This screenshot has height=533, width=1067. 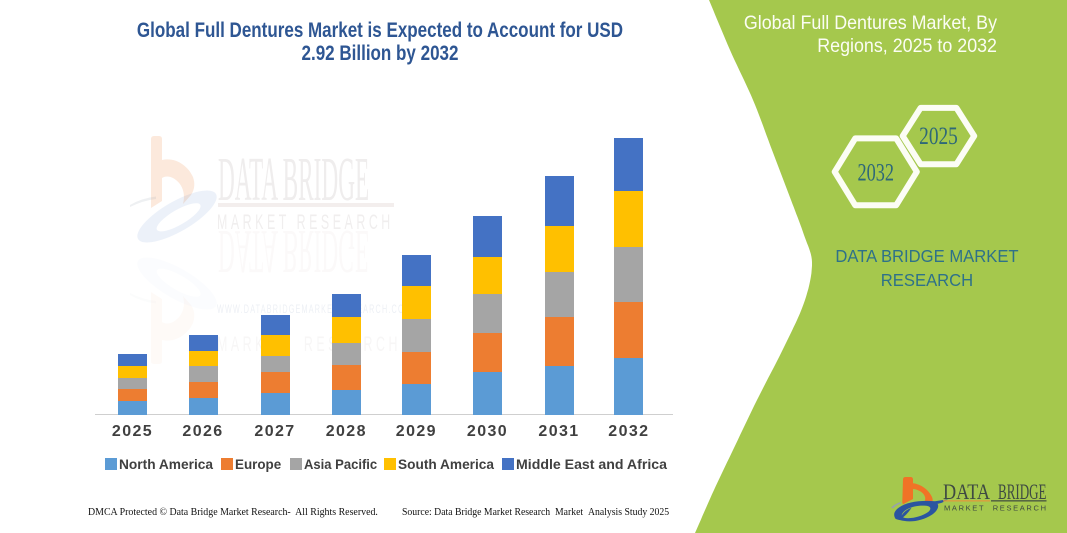 I want to click on svg-text: 2025, so click(x=938, y=136).